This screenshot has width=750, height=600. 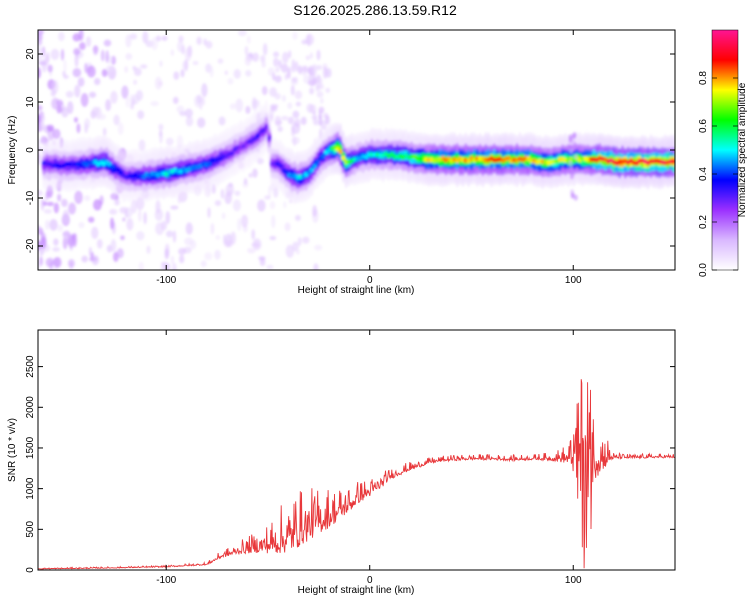 I want to click on colorbar-label: Normalized spectral amplitude, so click(x=742, y=149).